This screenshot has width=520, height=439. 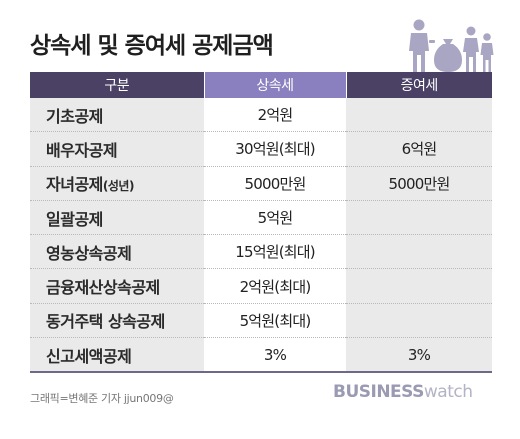 What do you see at coordinates (275, 286) in the screenshot?
I see `inheritance-value: 2억원(최대)` at bounding box center [275, 286].